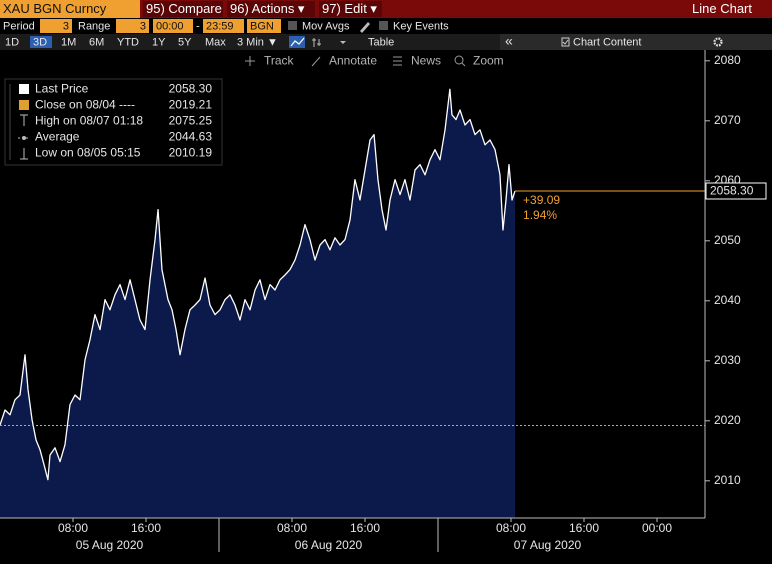  Describe the element at coordinates (24, 154) in the screenshot. I see `legend-low-icon` at that location.